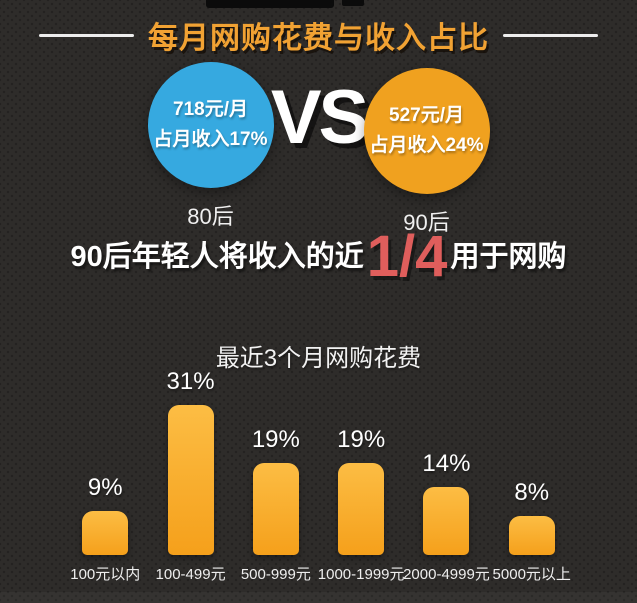 This screenshot has width=637, height=603. Describe the element at coordinates (190, 381) in the screenshot. I see `bar-value-label: 31%` at that location.